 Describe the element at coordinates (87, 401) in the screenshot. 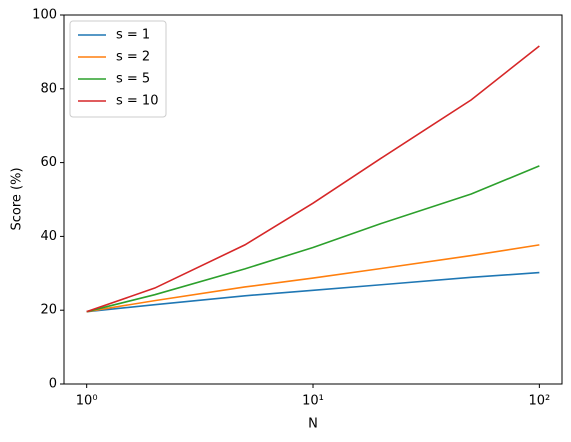

I see `x-tick-label: 10⁰` at that location.